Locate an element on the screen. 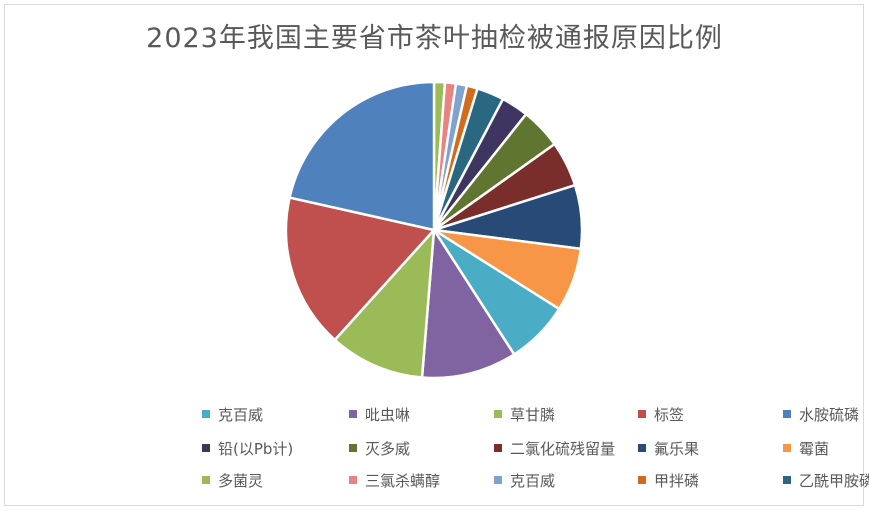 The image size is (869, 511). legend-item: 乙酰甲胺磷 is located at coordinates (826, 480).